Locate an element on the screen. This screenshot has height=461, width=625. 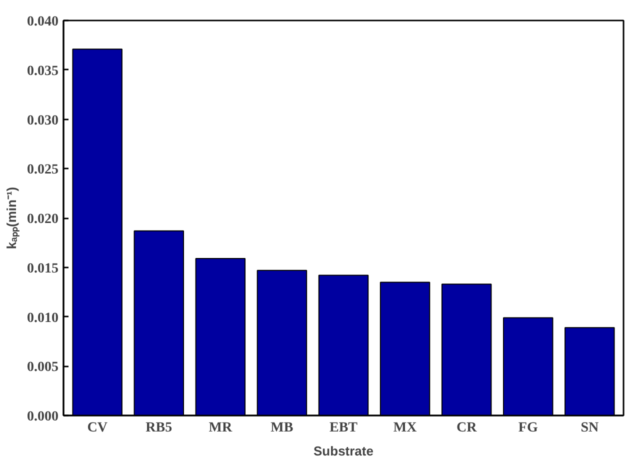
x-tick-label: CV is located at coordinates (97, 428).